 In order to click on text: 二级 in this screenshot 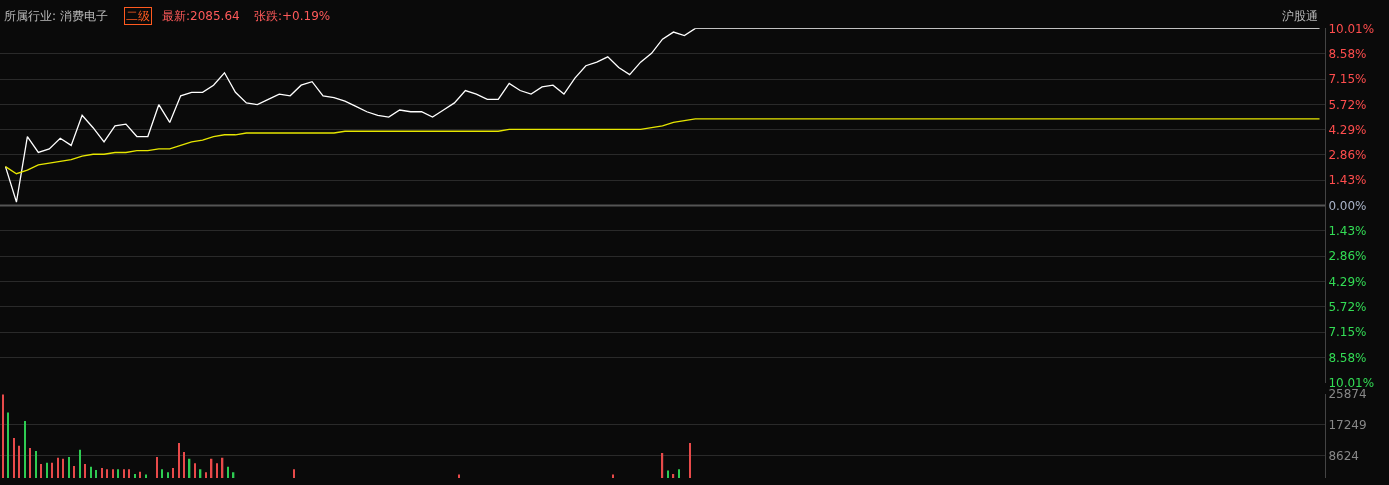, I will do `click(138, 16)`.